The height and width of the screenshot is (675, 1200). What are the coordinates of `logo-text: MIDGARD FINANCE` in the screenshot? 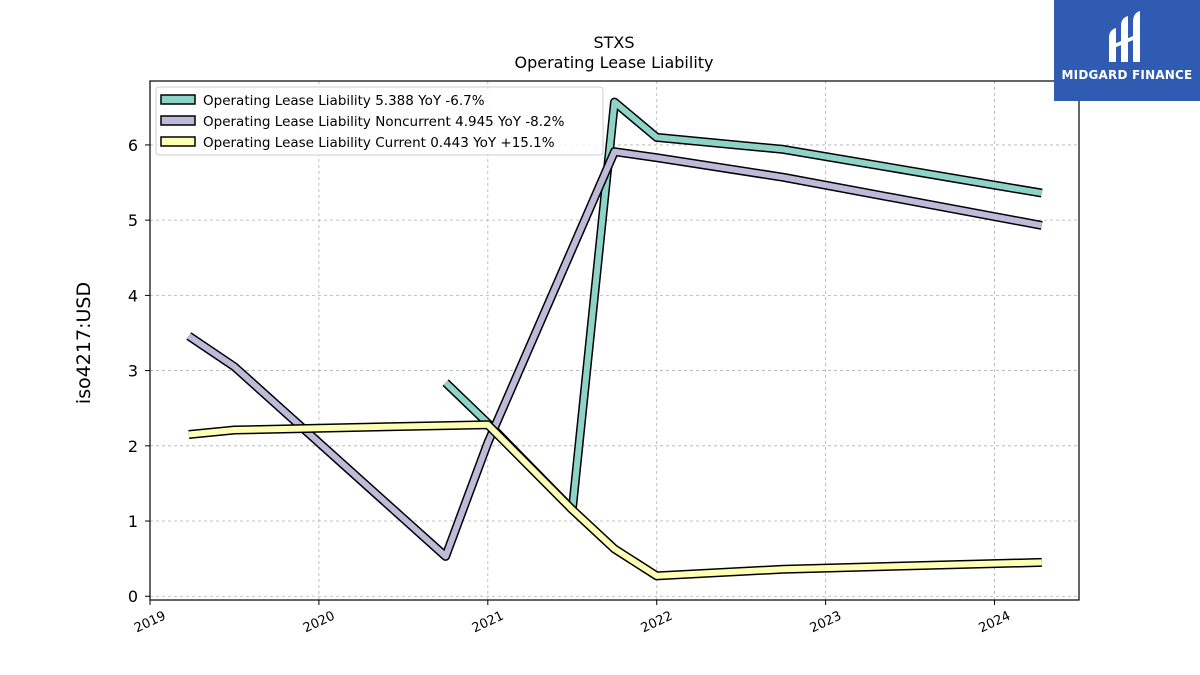 It's located at (1127, 75).